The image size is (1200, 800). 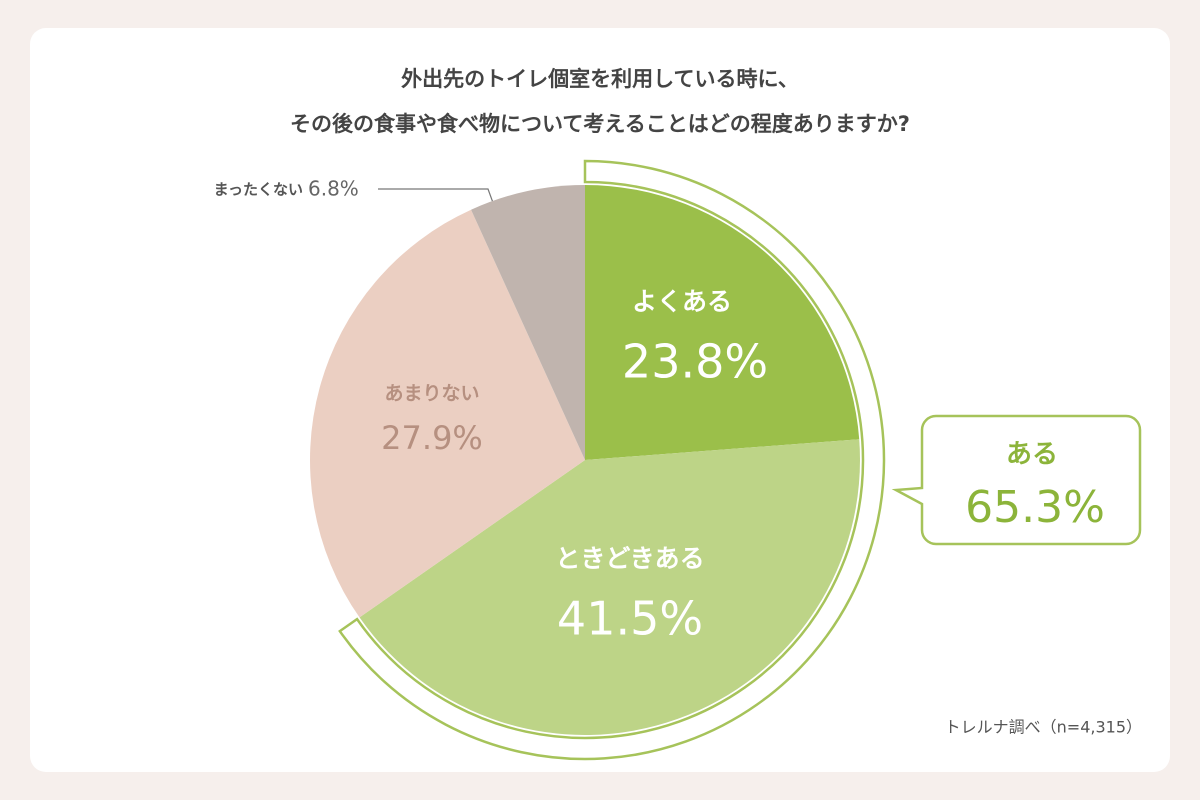 What do you see at coordinates (629, 558) in the screenshot?
I see `slice-label: ときどきある` at bounding box center [629, 558].